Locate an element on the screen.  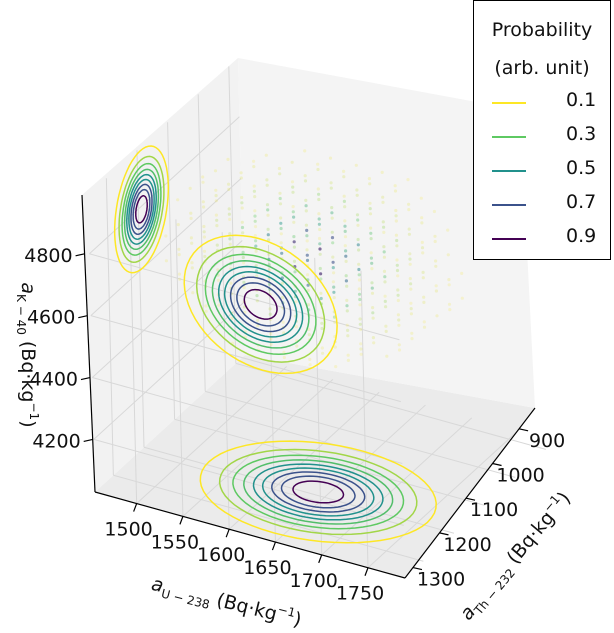
legend-item: 0.9 is located at coordinates (547, 239).